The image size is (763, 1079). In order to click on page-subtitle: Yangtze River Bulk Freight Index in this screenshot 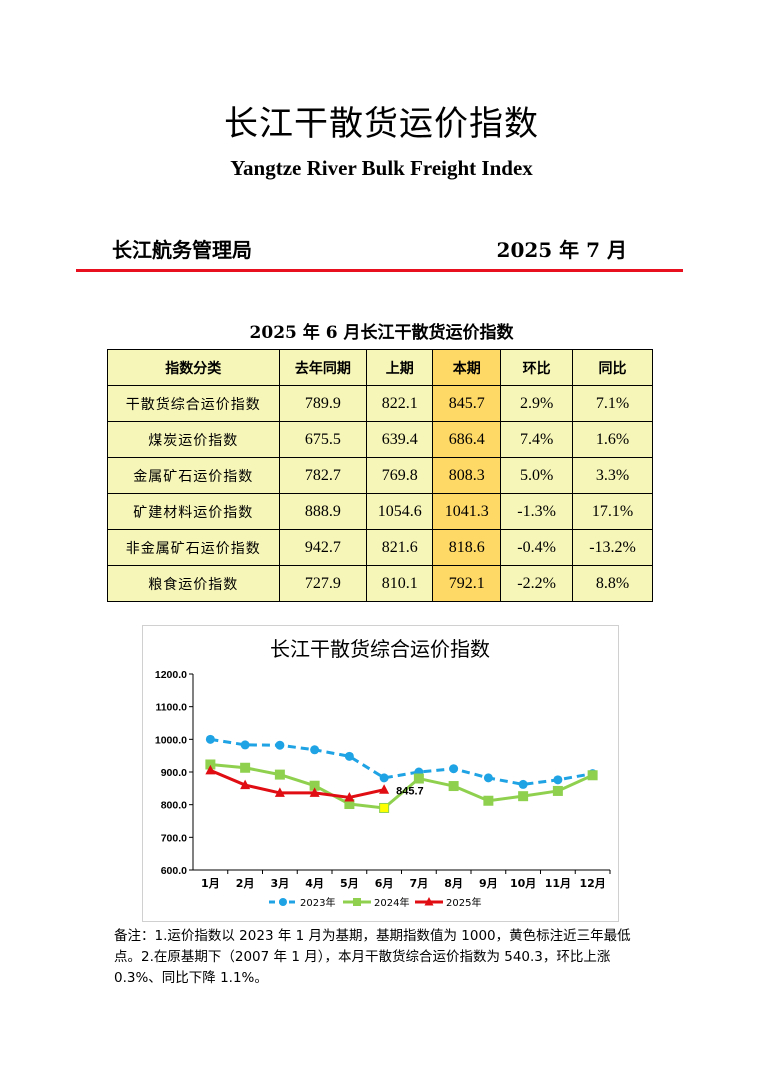, I will do `click(381, 168)`.